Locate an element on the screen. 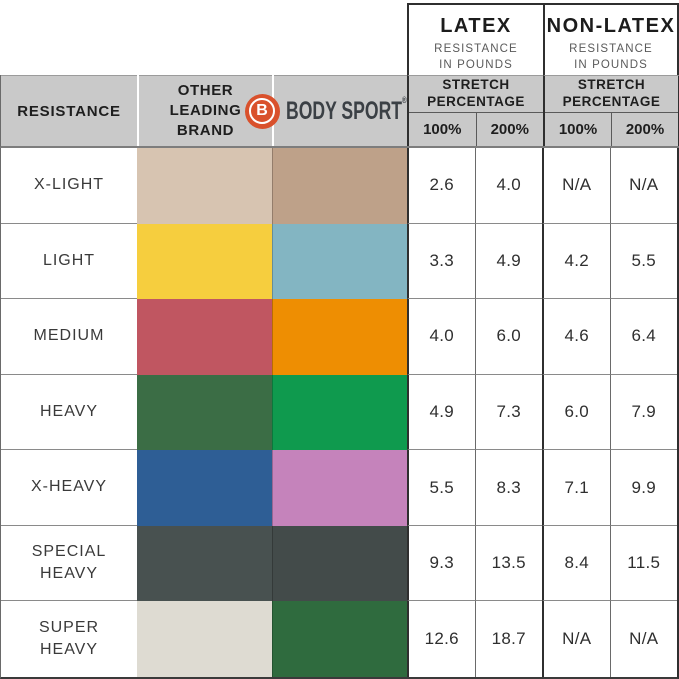 This screenshot has width=679, height=679. non-latex-100-value: 4.6 is located at coordinates (576, 337).